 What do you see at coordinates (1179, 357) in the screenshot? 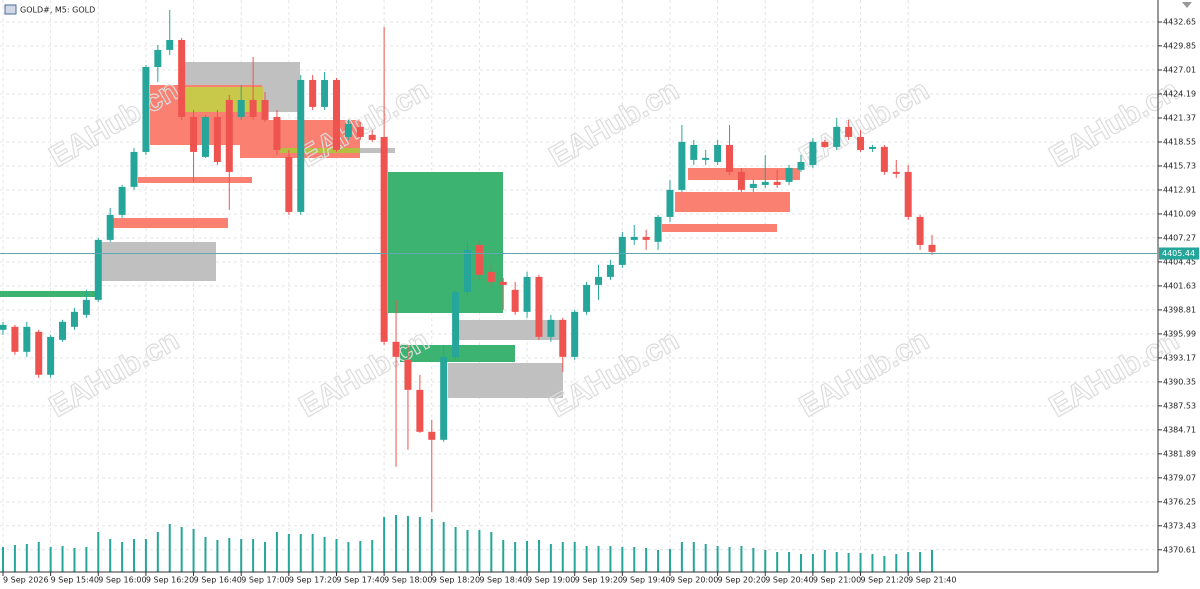
I see `y-tick-label: 4393.17` at bounding box center [1179, 357].